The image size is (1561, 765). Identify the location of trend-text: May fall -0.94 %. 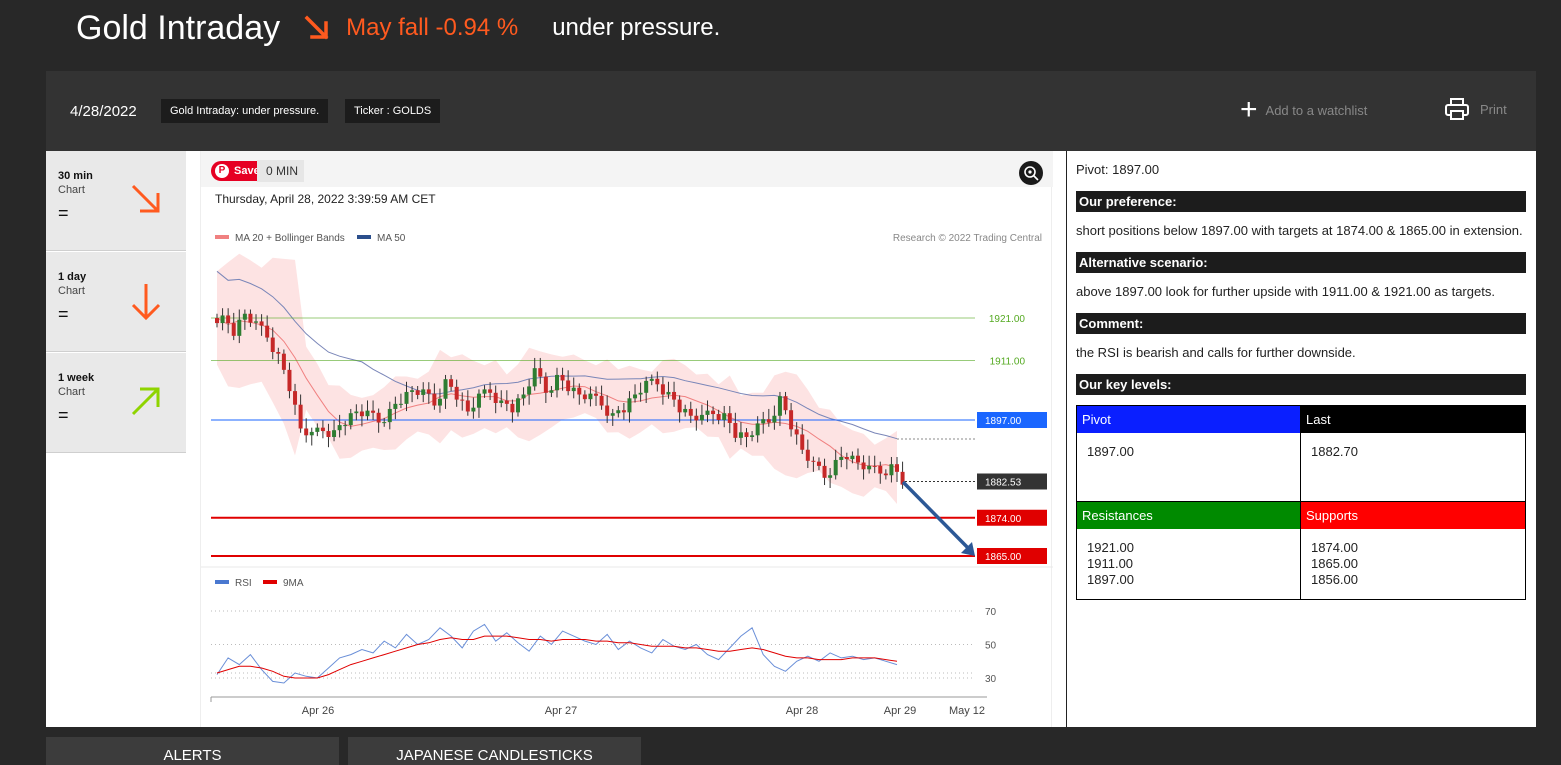
(432, 27).